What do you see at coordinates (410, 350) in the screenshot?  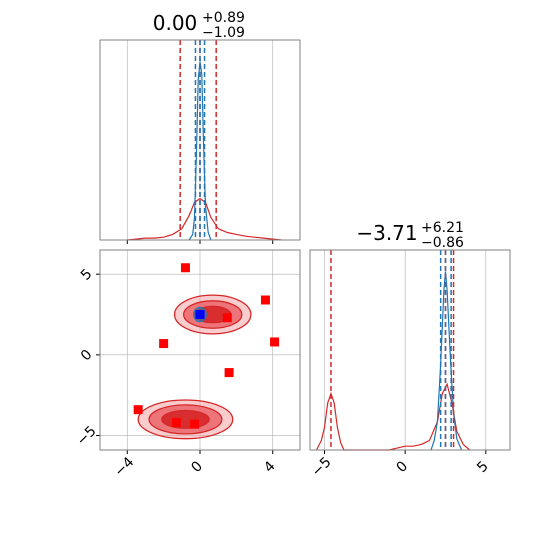 I see `histogram-param-1-frame` at bounding box center [410, 350].